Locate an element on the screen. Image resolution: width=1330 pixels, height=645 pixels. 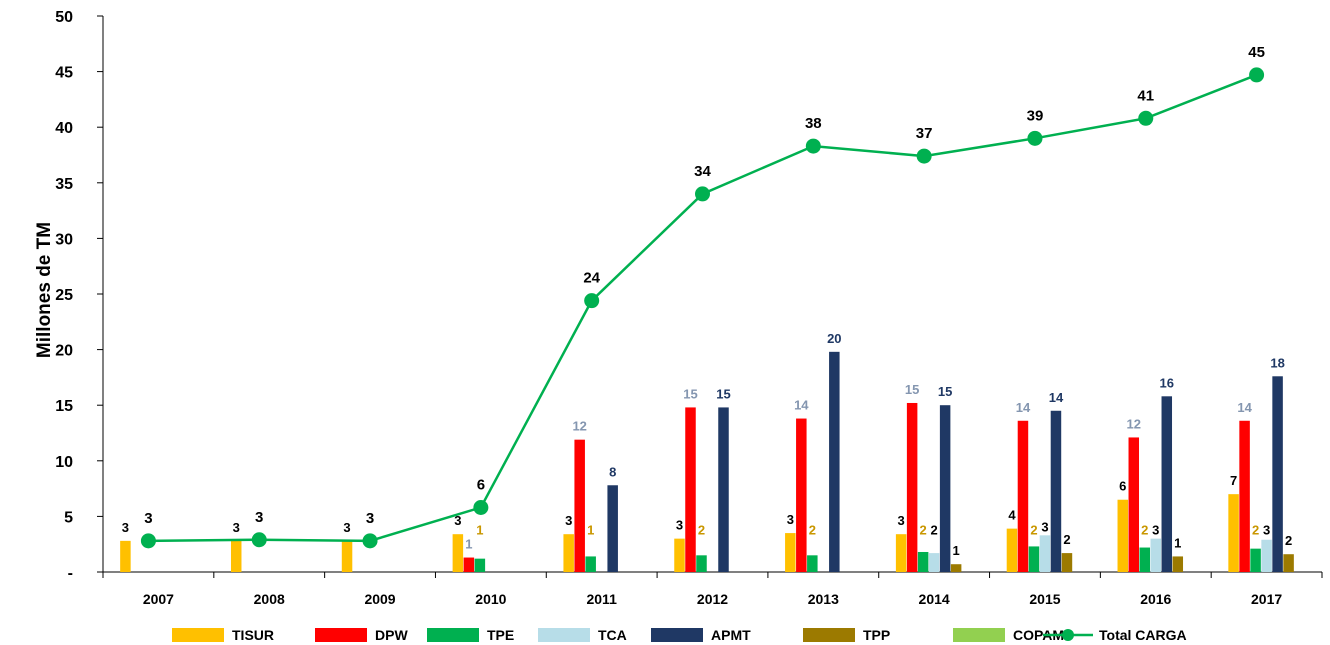
bar-tpe-2017 is located at coordinates (1255, 560).